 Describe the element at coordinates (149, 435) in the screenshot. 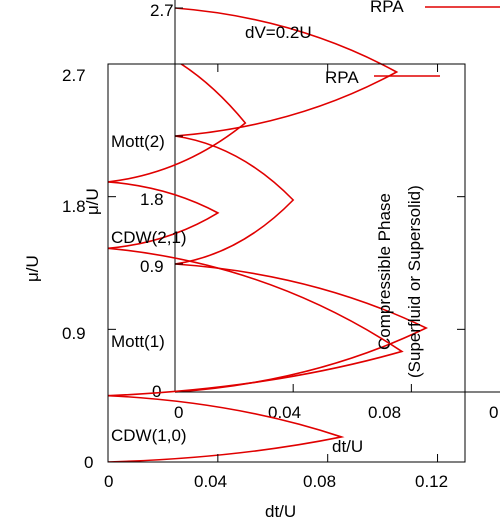

I see `cdw10-label: CDW(1,0)` at that location.